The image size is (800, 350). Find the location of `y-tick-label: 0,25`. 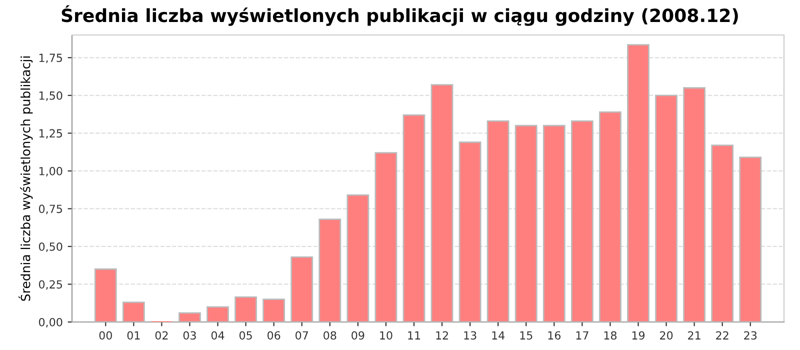

y-tick-label: 0,25 is located at coordinates (50, 285).